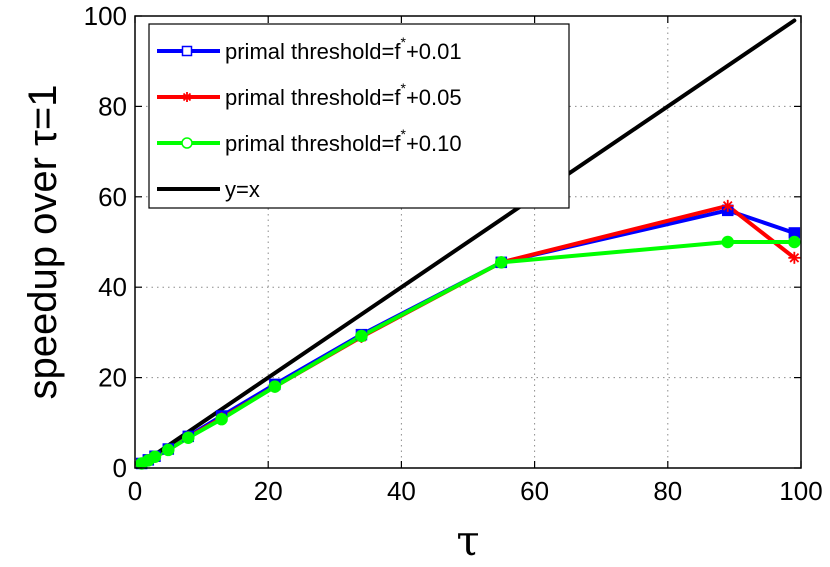  What do you see at coordinates (112, 378) in the screenshot?
I see `y-tick-label: 20` at bounding box center [112, 378].